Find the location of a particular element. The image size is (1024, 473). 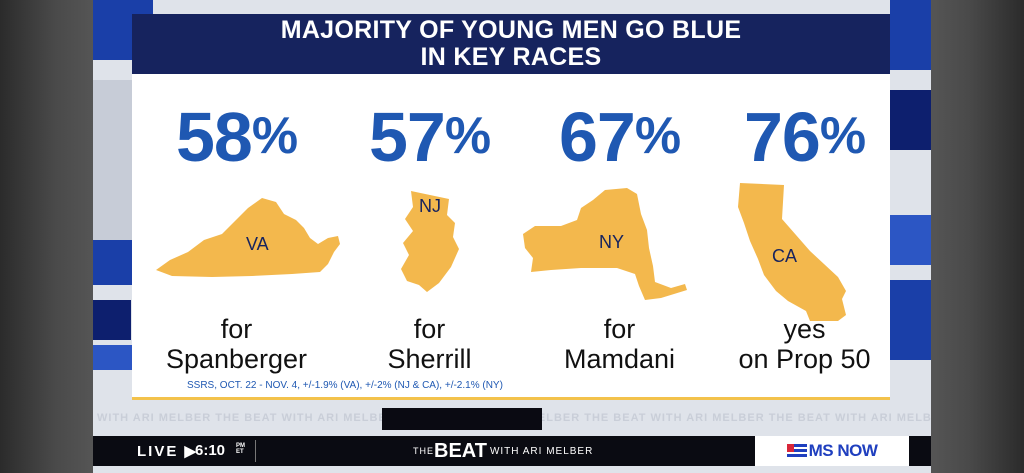

time-display: 6:10 is located at coordinates (210, 450).